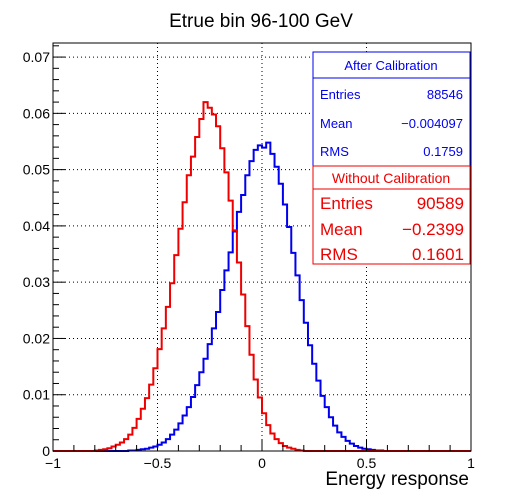  Describe the element at coordinates (36, 113) in the screenshot. I see `y-tick-label: 0.06` at that location.